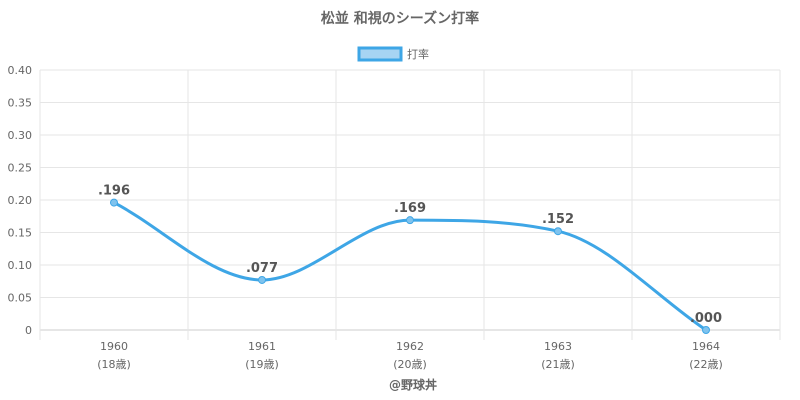 Image resolution: width=800 pixels, height=400 pixels. Describe the element at coordinates (706, 346) in the screenshot. I see `x-tick-label: 1964` at that location.